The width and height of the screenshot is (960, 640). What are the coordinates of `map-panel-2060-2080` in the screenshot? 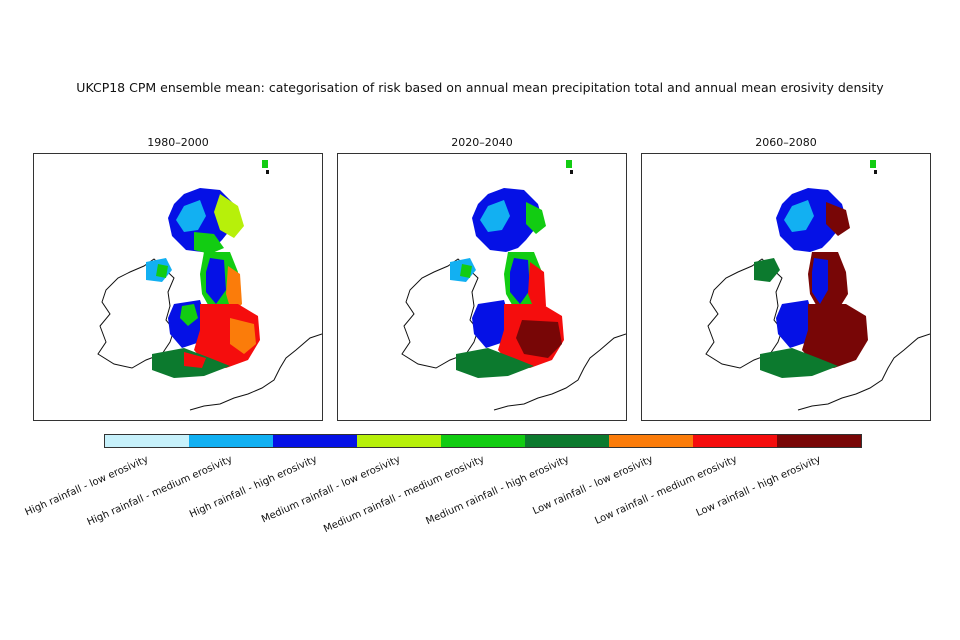 It's located at (786, 287).